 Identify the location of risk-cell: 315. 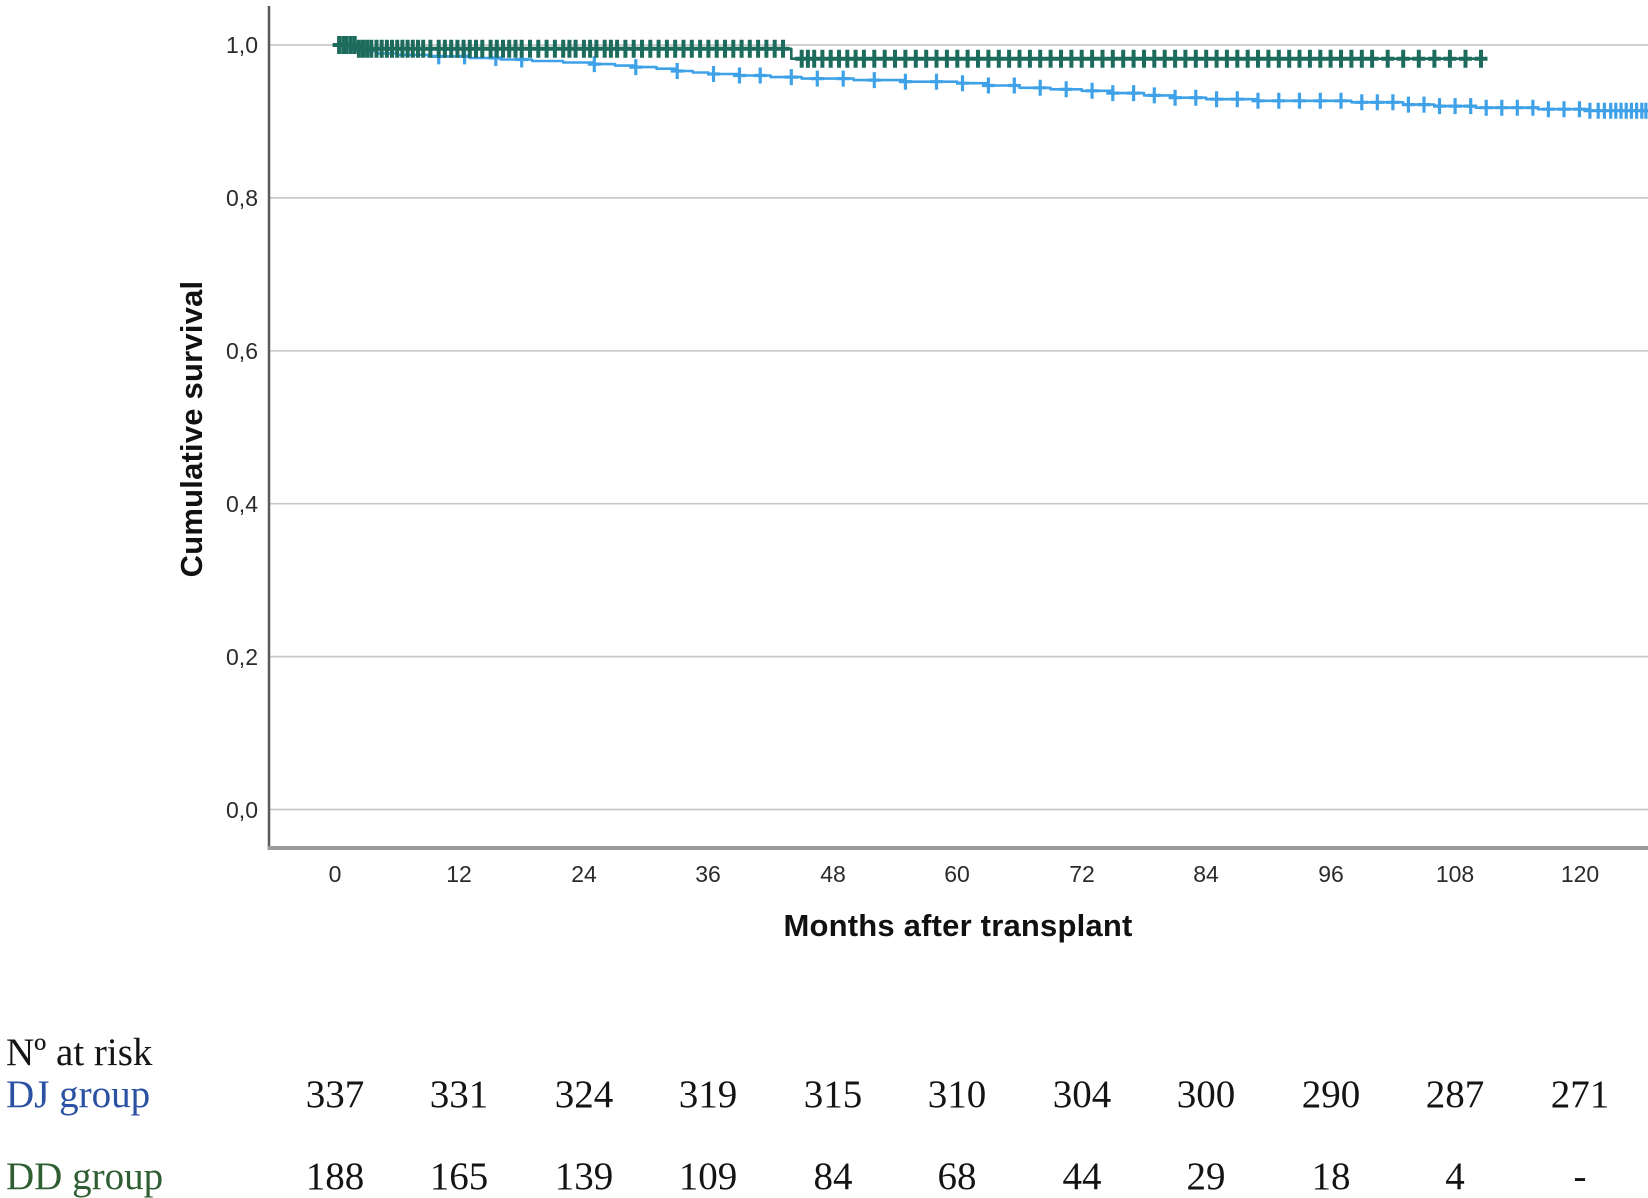
(833, 1094).